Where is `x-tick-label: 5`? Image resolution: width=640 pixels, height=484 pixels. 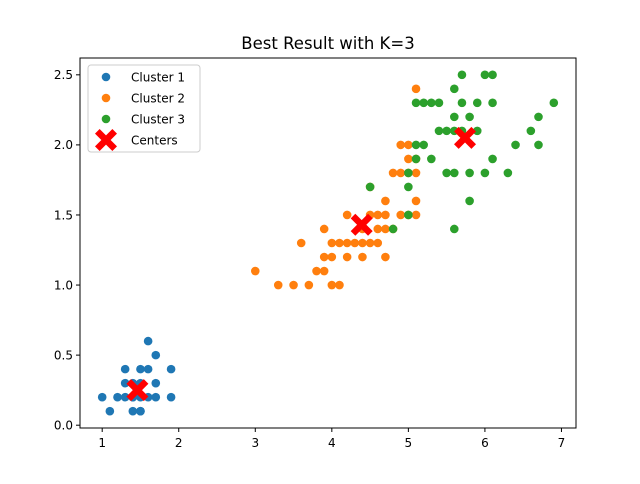
x-tick-label: 5 is located at coordinates (409, 443).